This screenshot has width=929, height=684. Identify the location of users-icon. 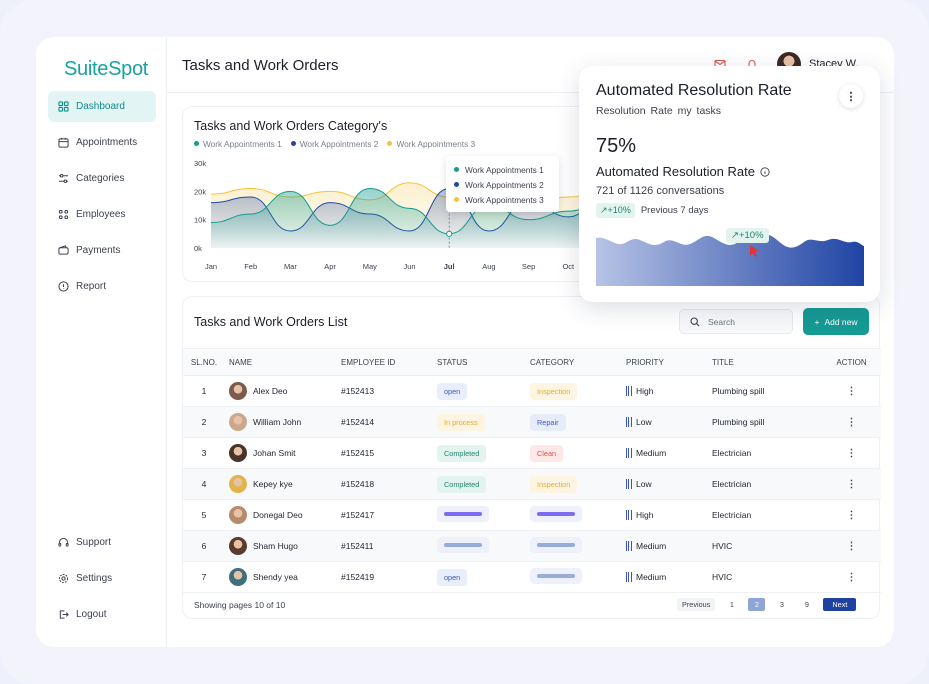
(63, 214).